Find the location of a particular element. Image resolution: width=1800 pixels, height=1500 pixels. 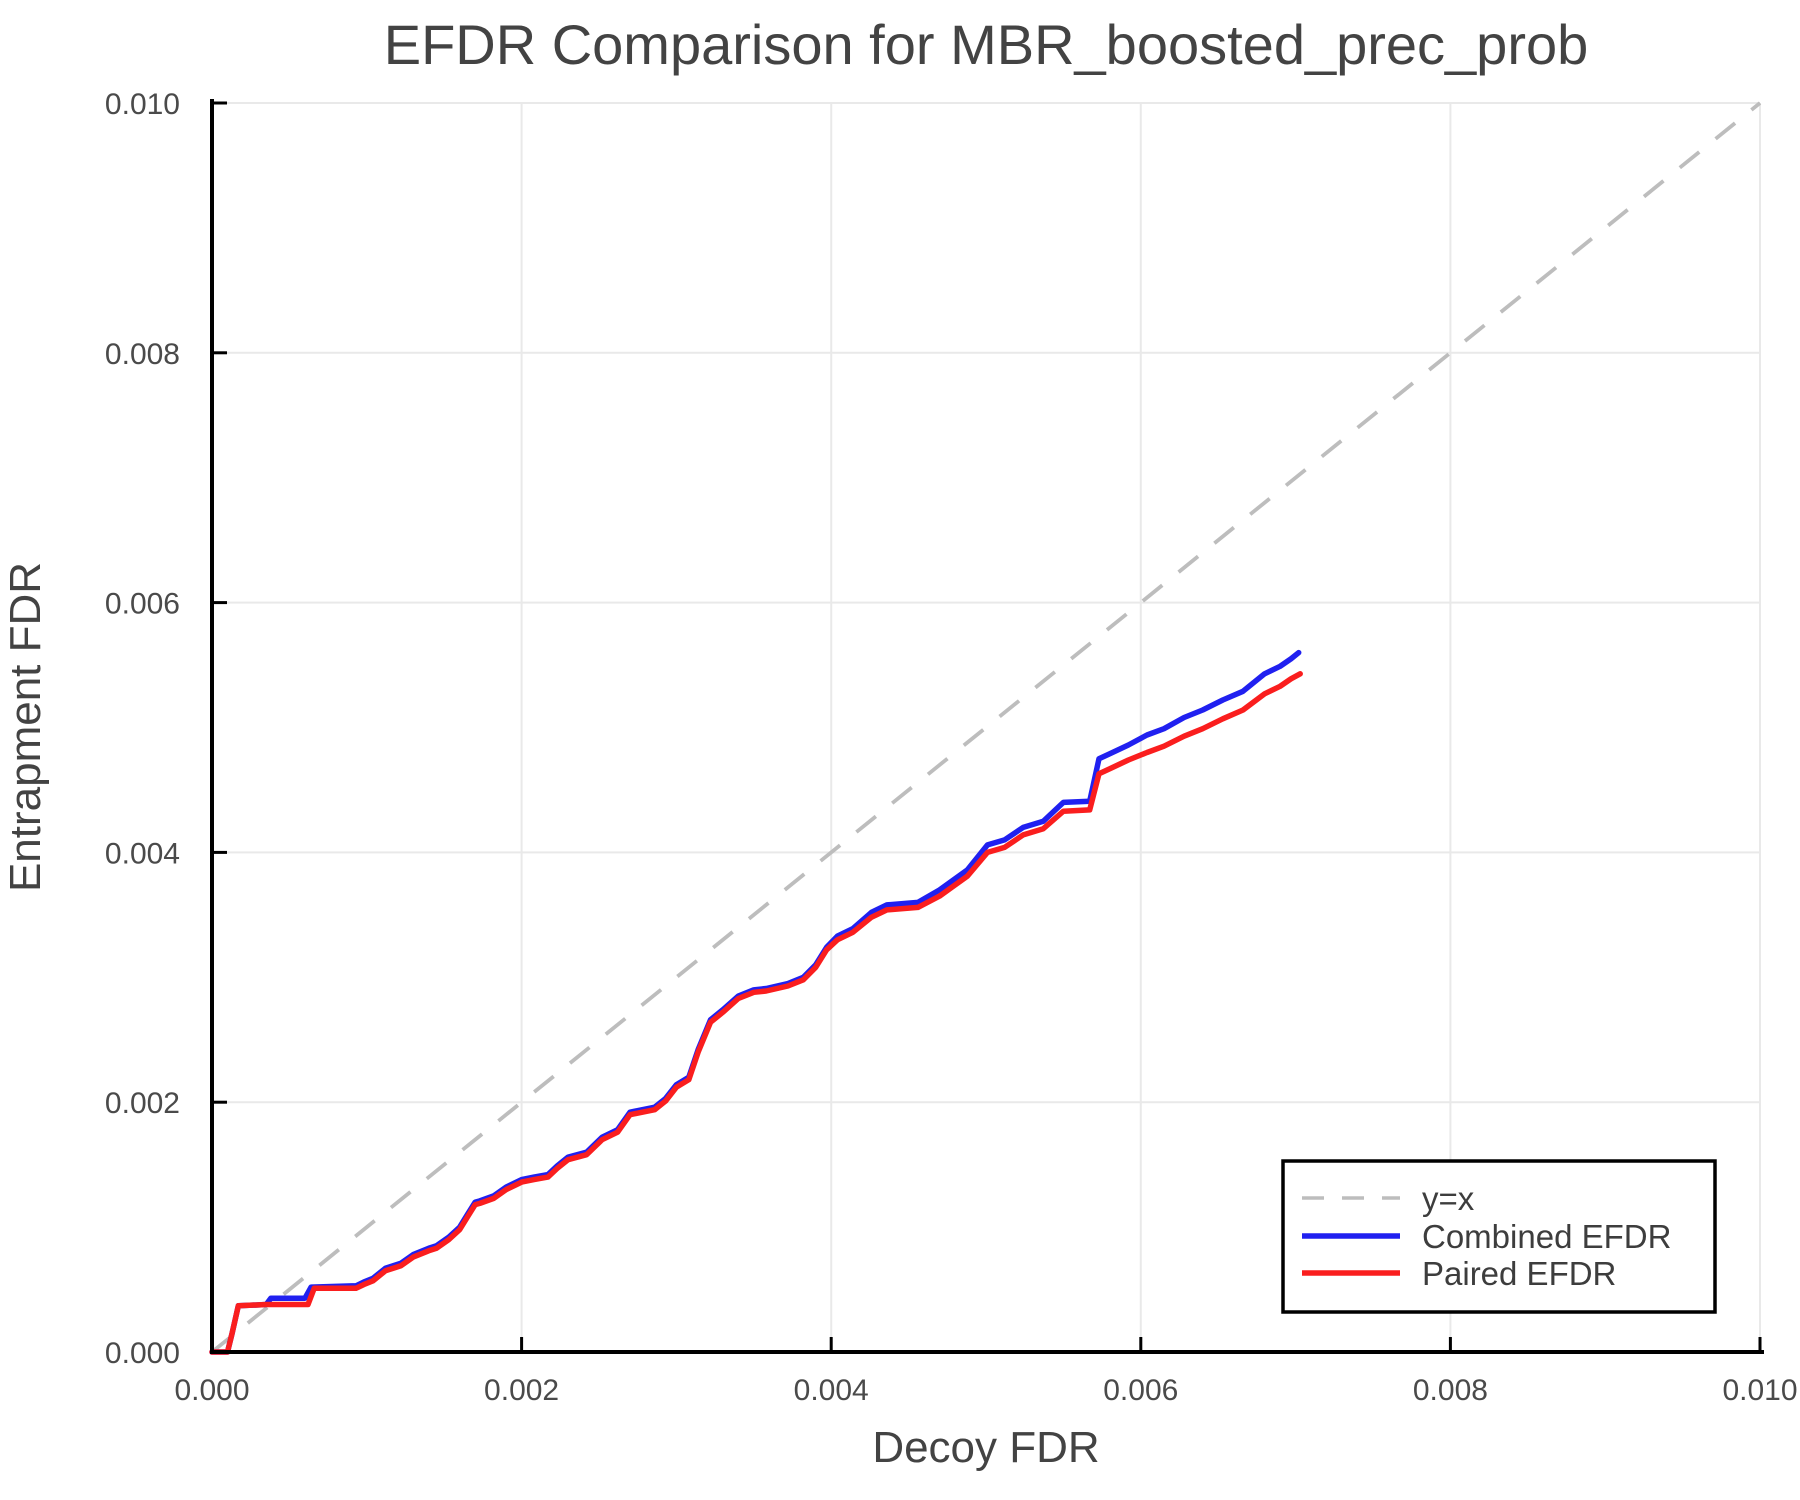

y-tick-label-2: 0.004 is located at coordinates (142, 853).